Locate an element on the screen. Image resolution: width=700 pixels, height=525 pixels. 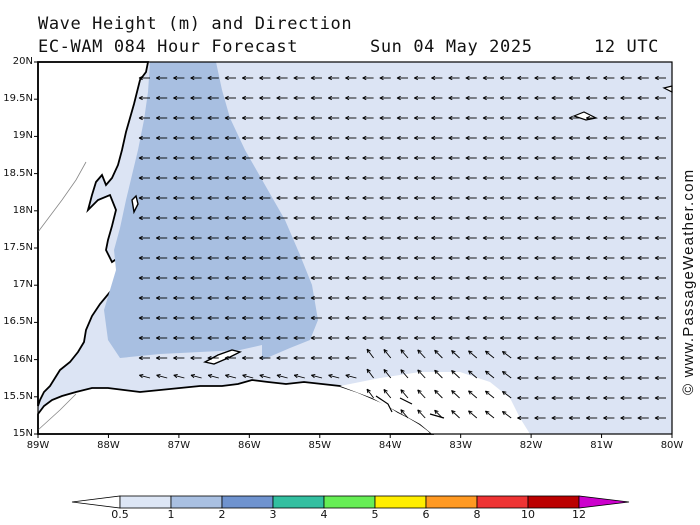
lat-label: 20N is located at coordinates (22, 61).